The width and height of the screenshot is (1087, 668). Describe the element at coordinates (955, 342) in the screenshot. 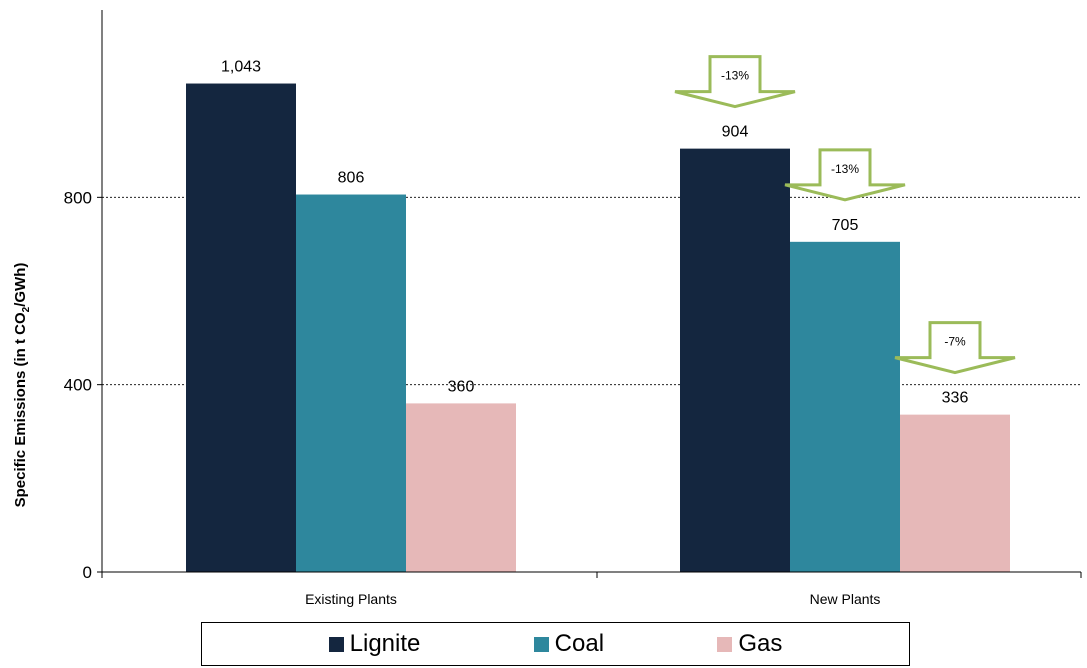

I see `reduction-label: -7%` at that location.